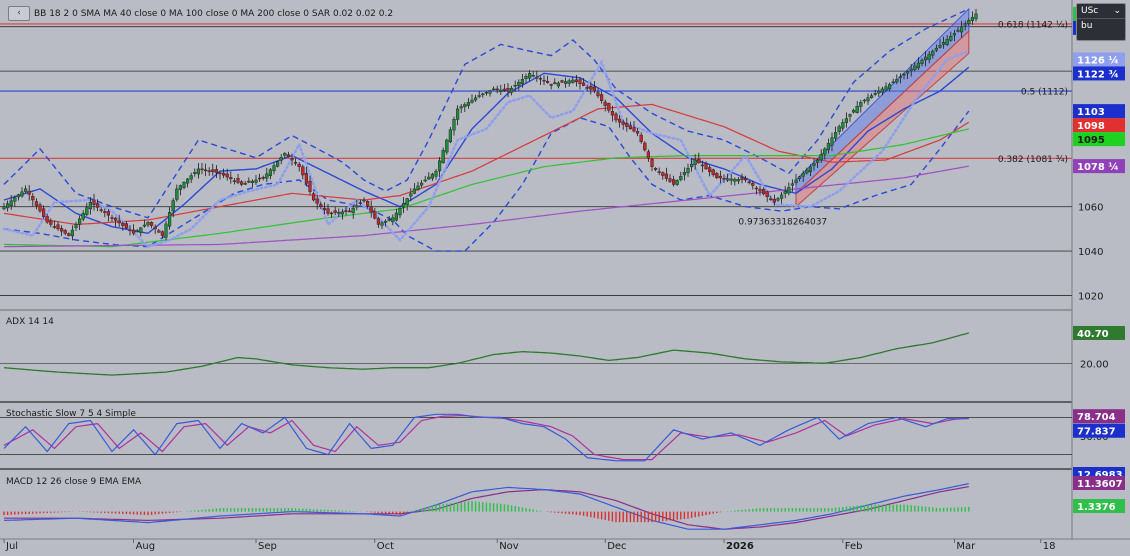 This screenshot has height=556, width=1130. What do you see at coordinates (19, 13) in the screenshot?
I see `legend-toggle-button: ‹` at bounding box center [19, 13].